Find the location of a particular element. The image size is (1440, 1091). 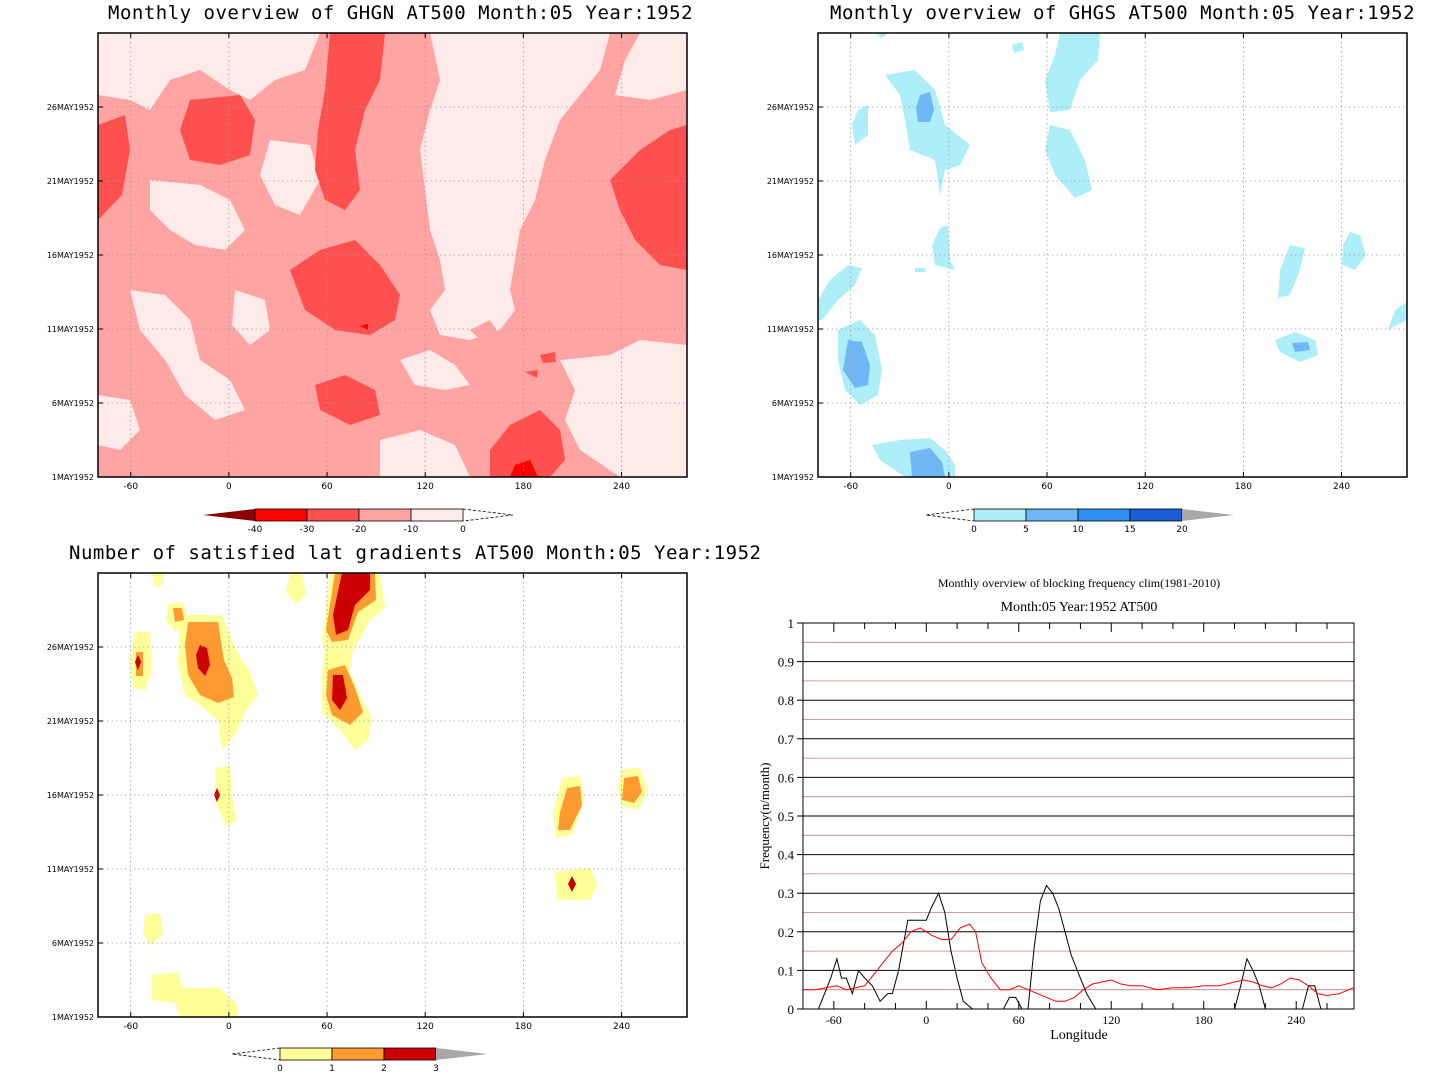

colorbar-end-triangle is located at coordinates (462, 1054).